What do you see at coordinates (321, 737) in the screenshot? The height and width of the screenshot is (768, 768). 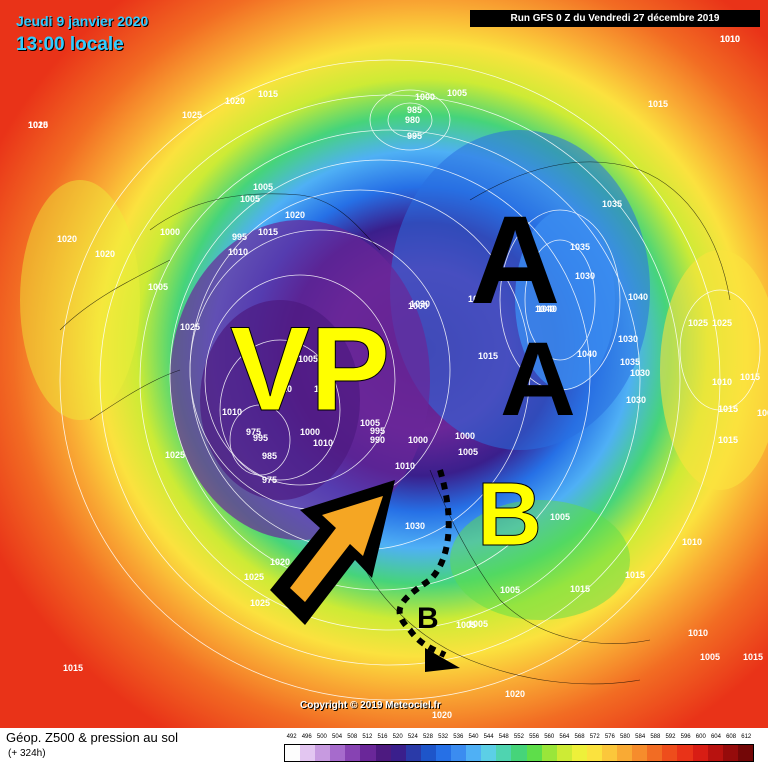 I see `scale-label: 500` at bounding box center [321, 737].